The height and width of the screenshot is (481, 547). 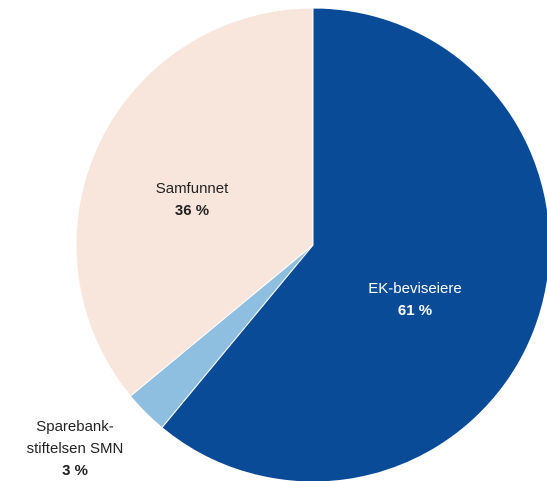 I want to click on category-label: Sparebank-stiftelsen SMN, so click(x=75, y=437).